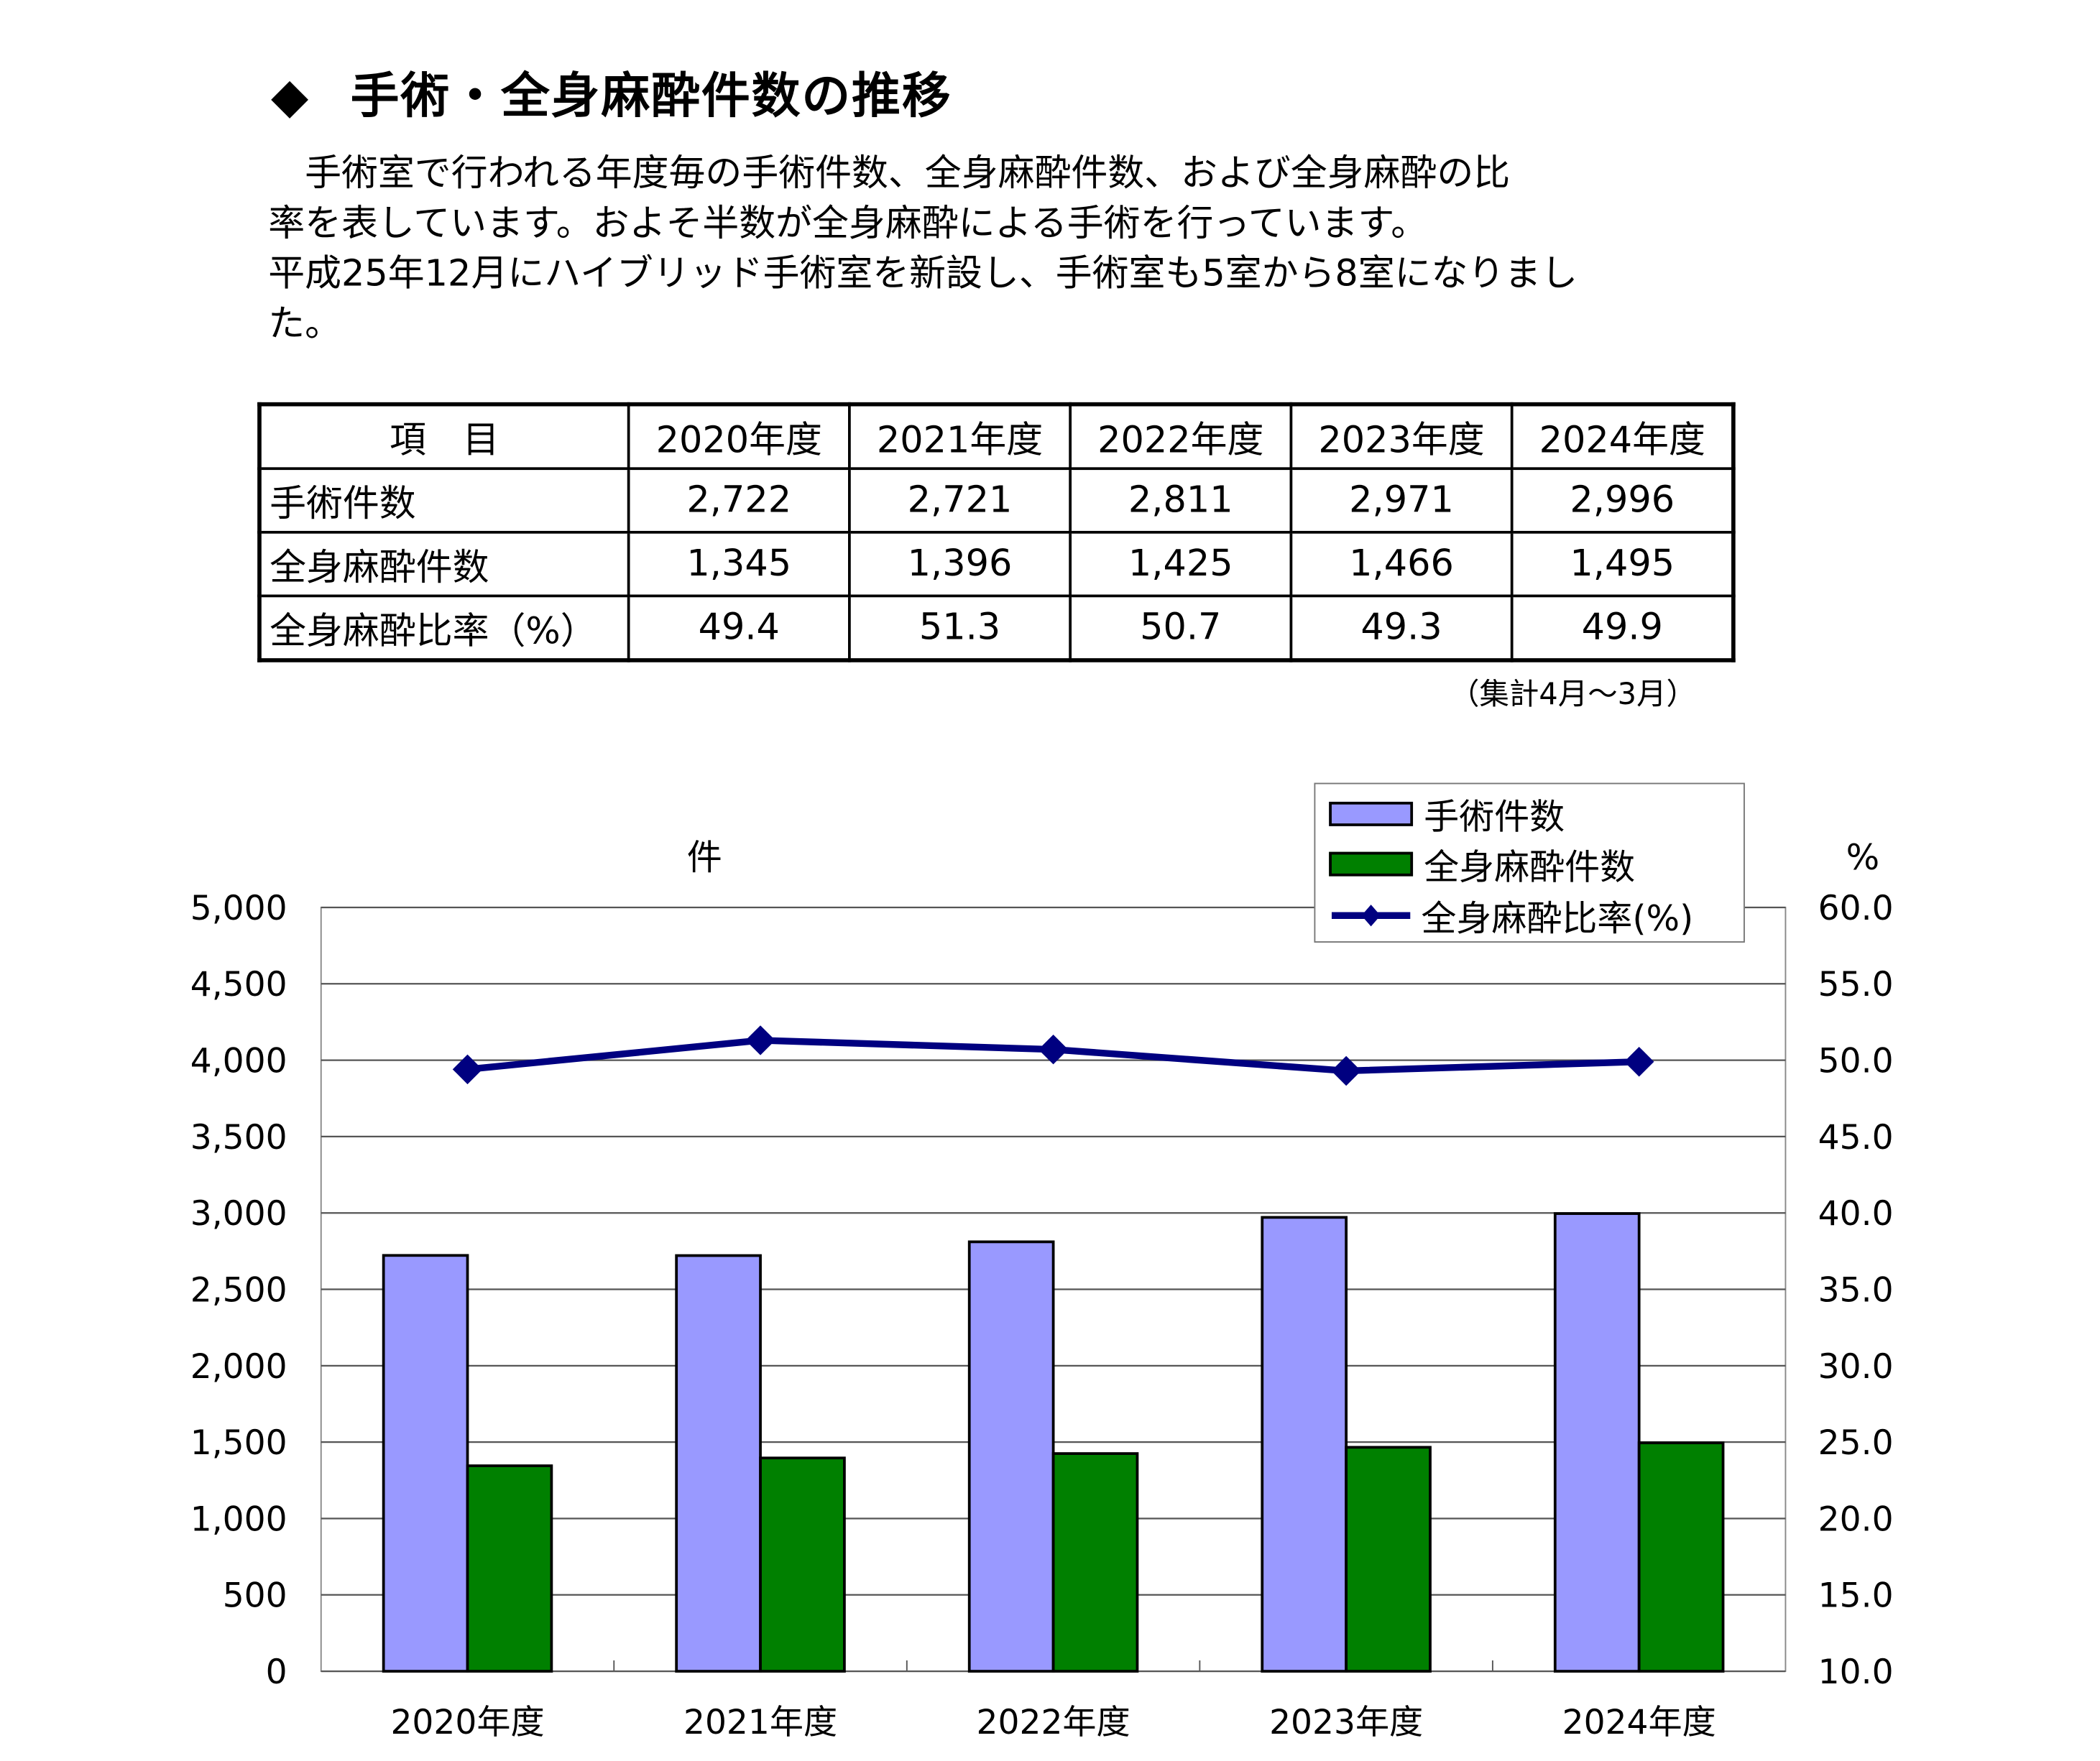 Image resolution: width=2100 pixels, height=1761 pixels. I want to click on y-right-tick-label: 35.0, so click(1856, 1290).